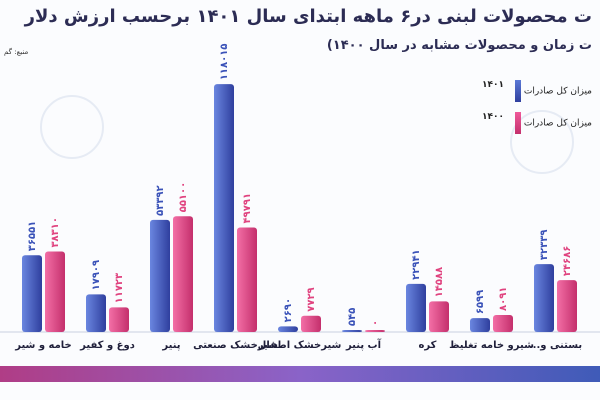 Image resolution: width=600 pixels, height=400 pixels. I want to click on bar-۱۴۰۱-1, so click(96, 313).